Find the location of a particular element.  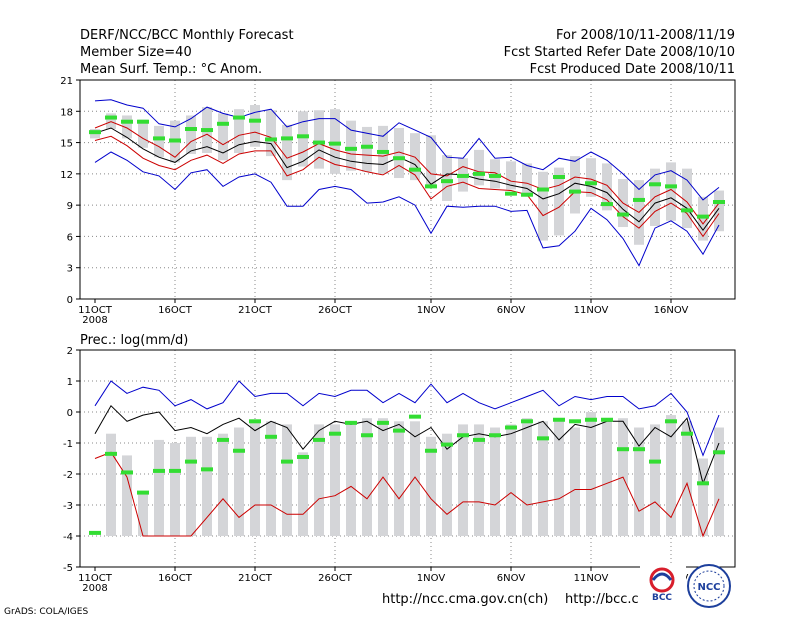

series-line-lower is located at coordinates (407, 186).